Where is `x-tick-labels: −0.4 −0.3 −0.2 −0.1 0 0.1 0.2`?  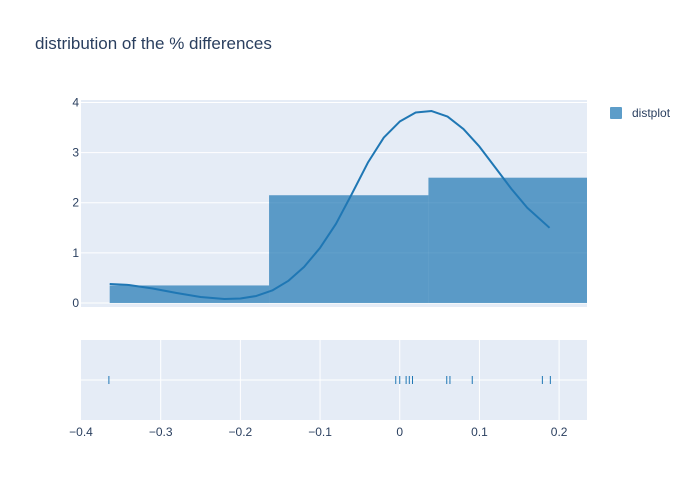 x-tick-labels: −0.4 −0.3 −0.2 −0.1 0 0.1 0.2 is located at coordinates (318, 432).